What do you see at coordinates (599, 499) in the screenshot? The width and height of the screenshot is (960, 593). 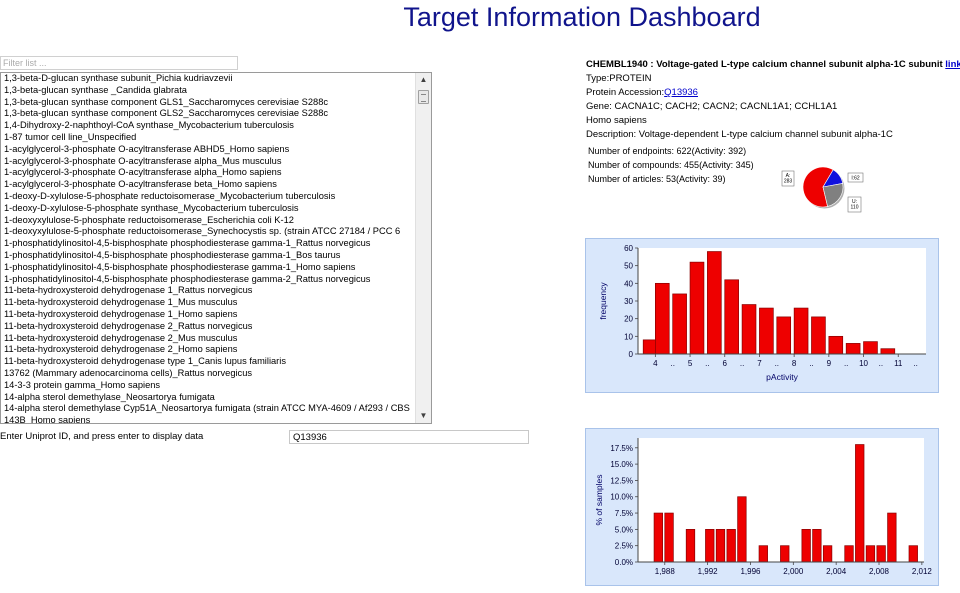 I see `y-axis-label: % of samples` at bounding box center [599, 499].